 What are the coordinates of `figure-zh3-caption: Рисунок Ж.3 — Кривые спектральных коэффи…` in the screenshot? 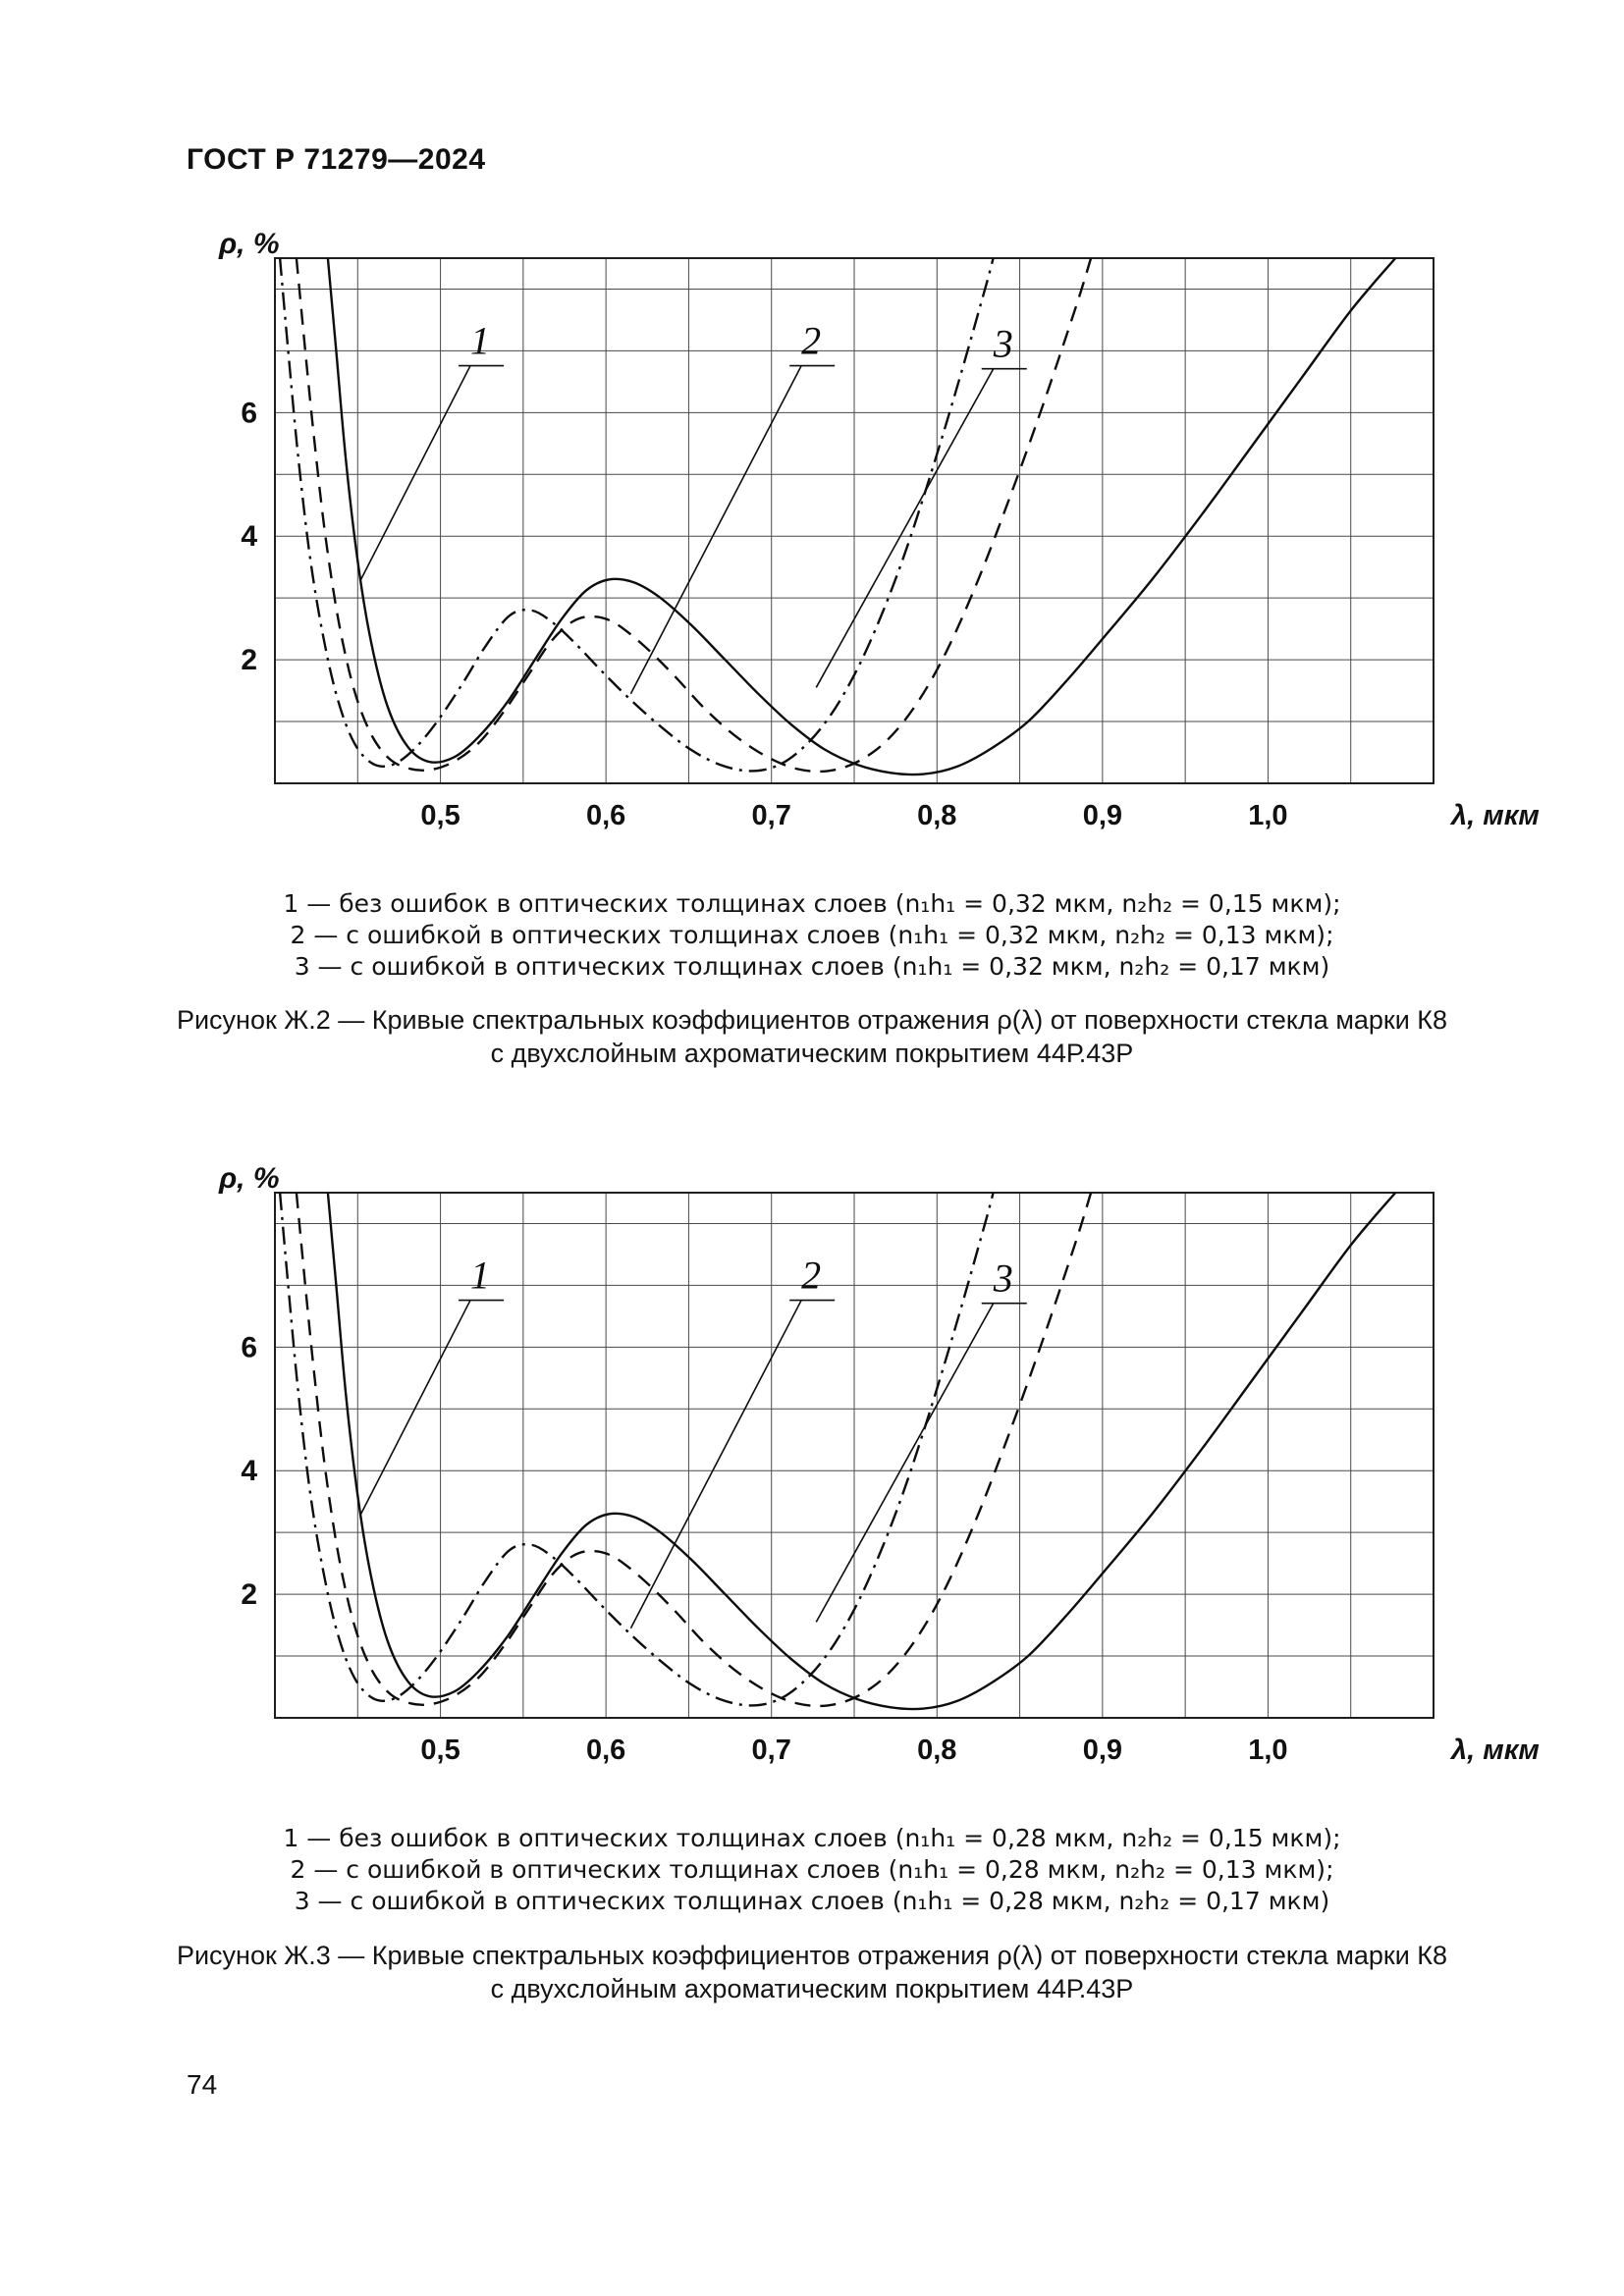 It's located at (812, 1972).